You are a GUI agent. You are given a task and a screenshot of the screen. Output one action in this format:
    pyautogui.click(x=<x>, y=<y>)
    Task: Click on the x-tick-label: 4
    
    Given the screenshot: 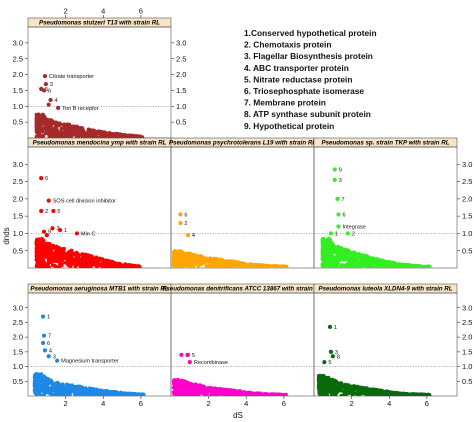 What is the action you would take?
    pyautogui.click(x=246, y=403)
    